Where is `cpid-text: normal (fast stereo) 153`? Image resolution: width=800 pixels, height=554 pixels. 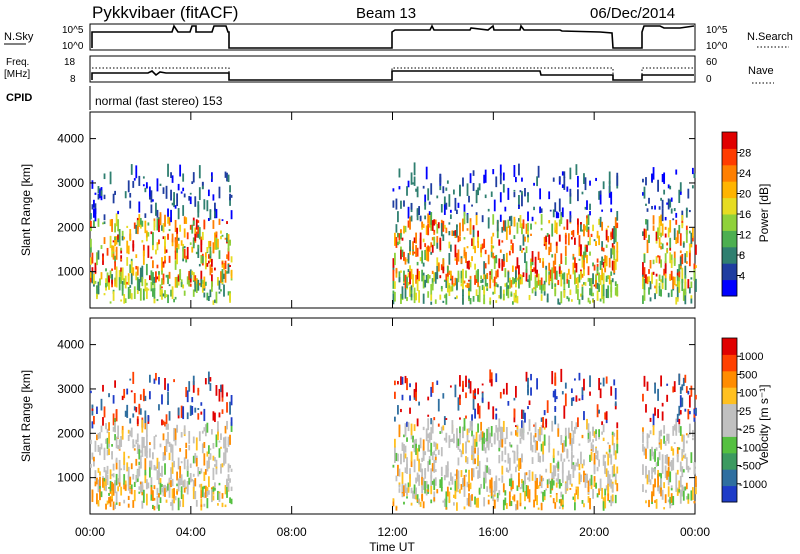 cpid-text: normal (fast stereo) 153 is located at coordinates (159, 101).